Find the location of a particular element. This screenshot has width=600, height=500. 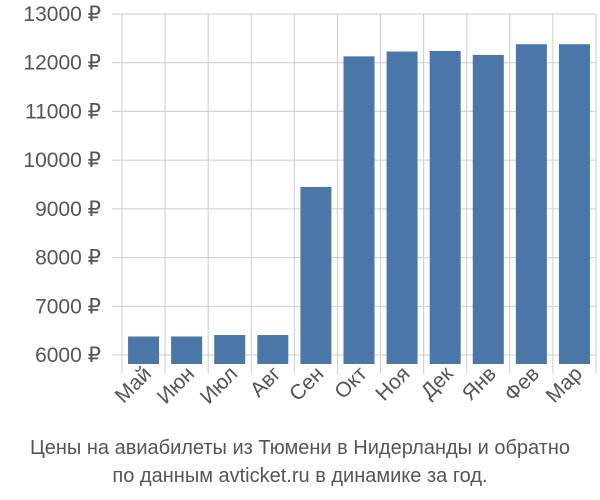

y-tick-label: 9000 ₽ is located at coordinates (68, 209).